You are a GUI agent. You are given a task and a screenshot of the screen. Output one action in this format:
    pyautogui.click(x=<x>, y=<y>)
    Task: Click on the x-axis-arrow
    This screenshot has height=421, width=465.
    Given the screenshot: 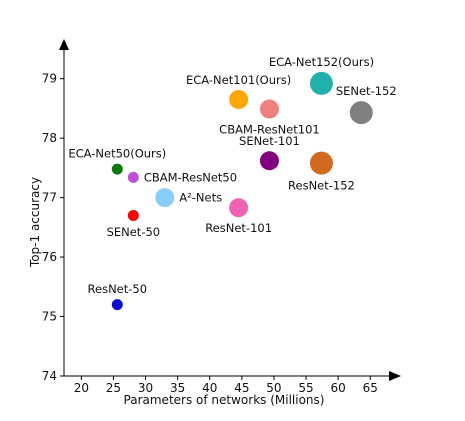 What is the action you would take?
    pyautogui.click(x=395, y=376)
    